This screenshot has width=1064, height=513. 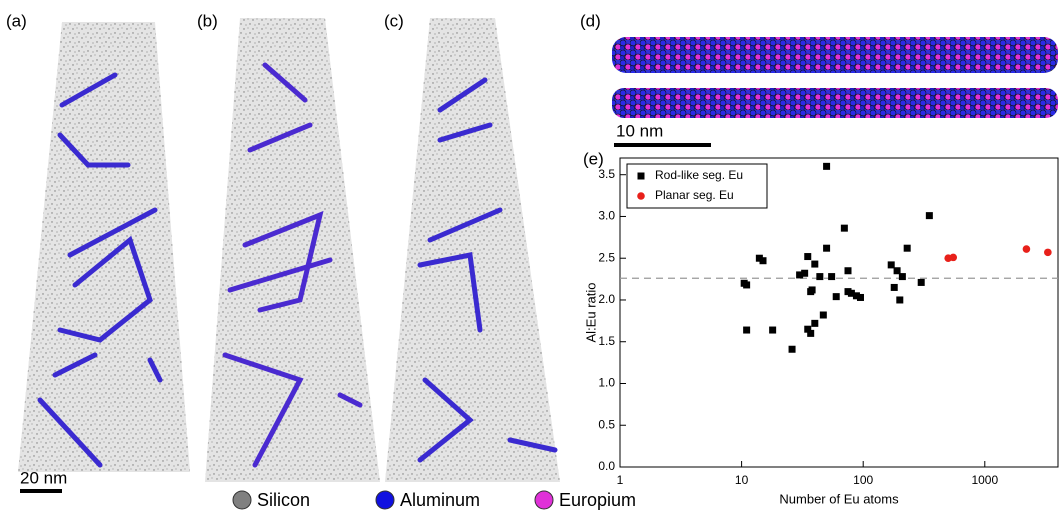 What do you see at coordinates (440, 500) in the screenshot?
I see `legend-label: Aluminum` at bounding box center [440, 500].